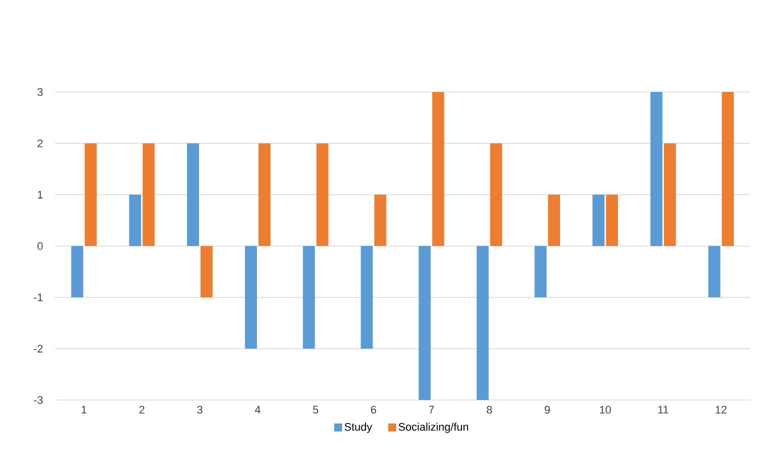 This screenshot has height=463, width=764. What do you see at coordinates (141, 410) in the screenshot?
I see `x-tick-label: 2` at bounding box center [141, 410].